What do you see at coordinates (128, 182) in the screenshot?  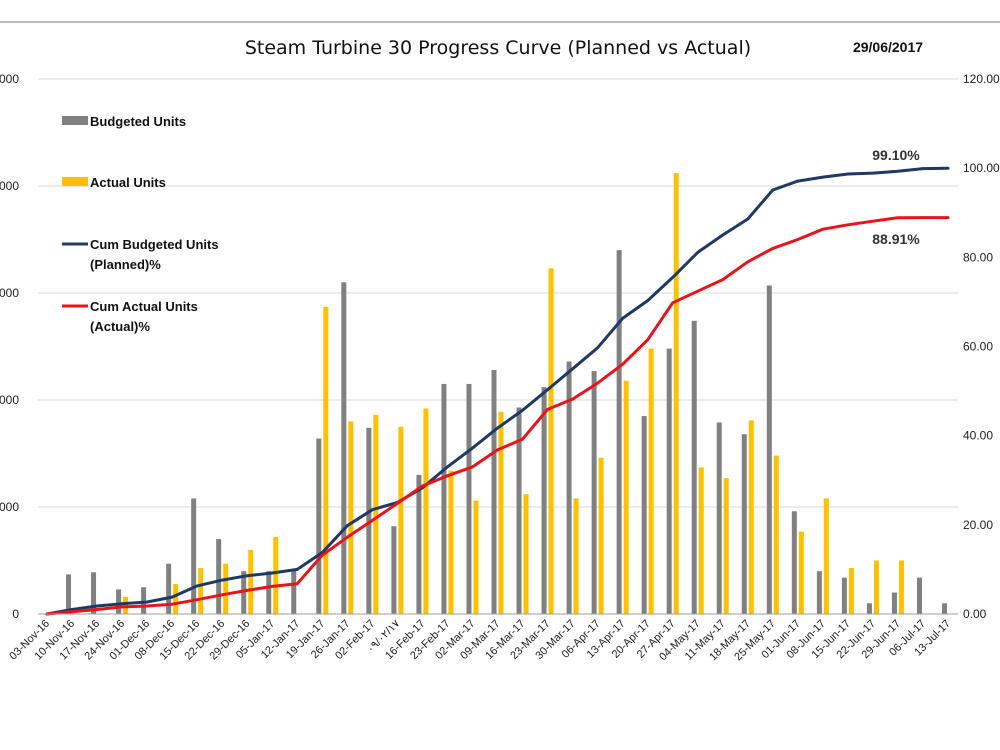 I see `legend-label: Actual Units` at bounding box center [128, 182].